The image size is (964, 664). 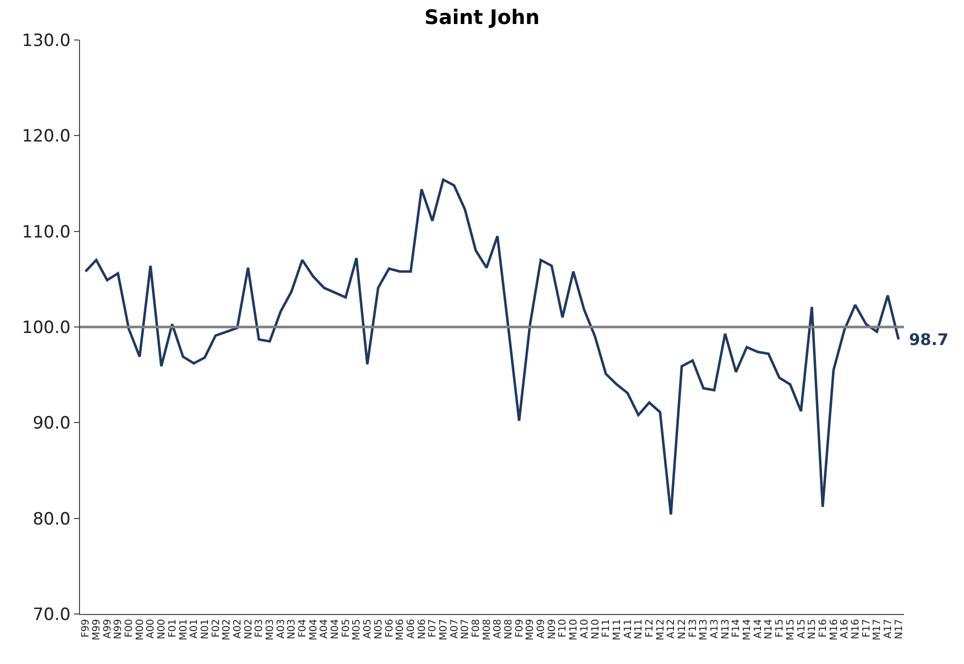 I want to click on x-tick-label: M14, so click(x=748, y=629).